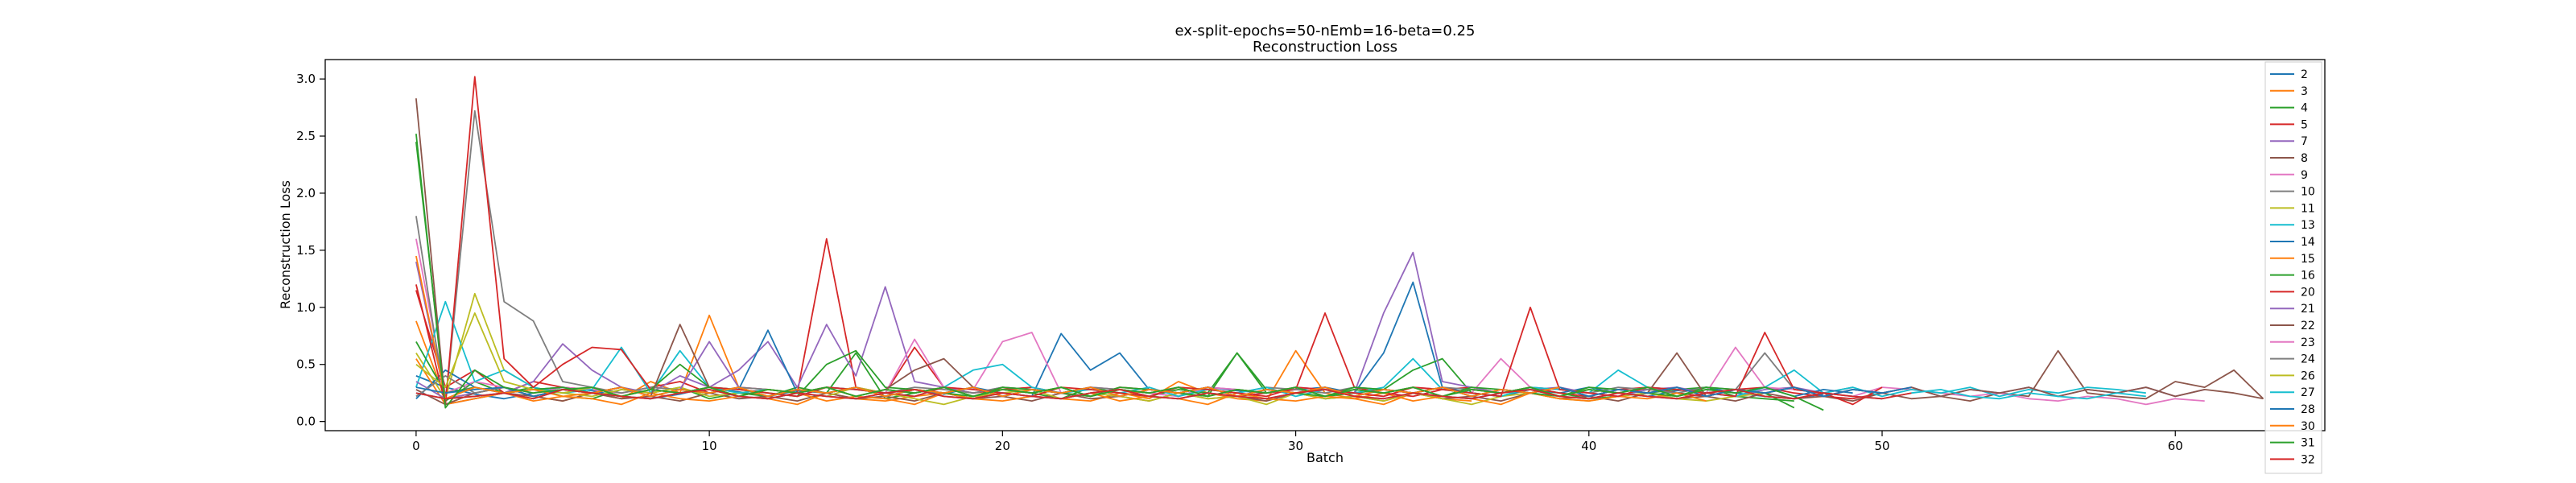 This screenshot has width=2576, height=483. What do you see at coordinates (2304, 175) in the screenshot?
I see `legend-label: 9` at bounding box center [2304, 175].